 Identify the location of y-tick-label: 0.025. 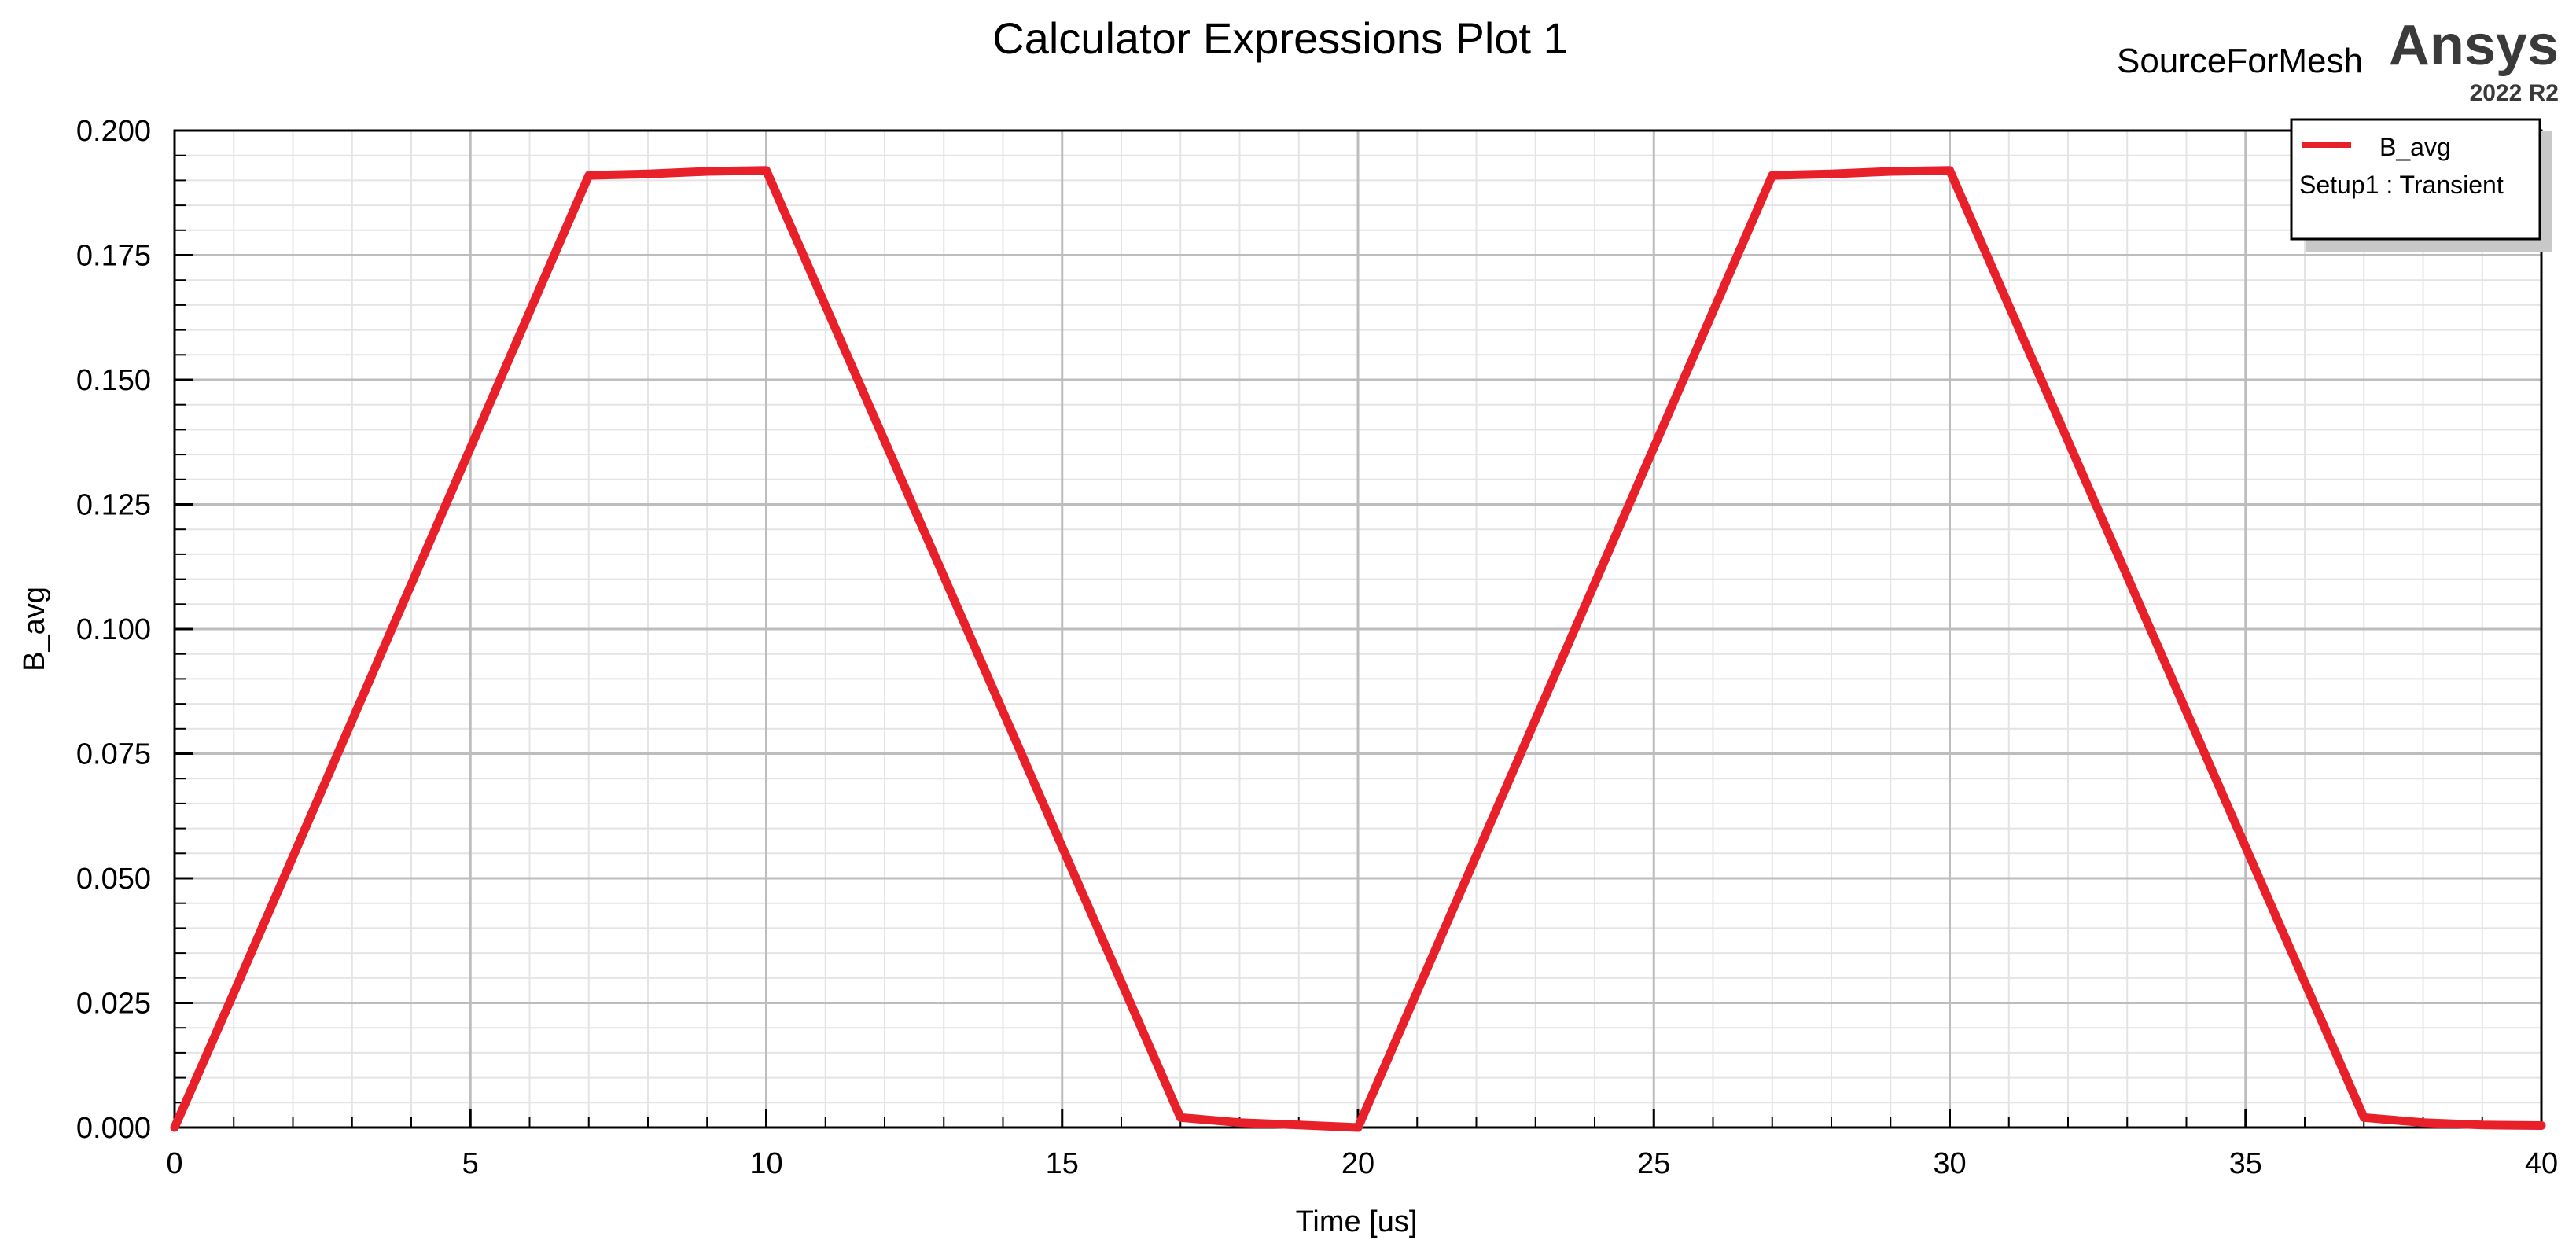
(114, 1004).